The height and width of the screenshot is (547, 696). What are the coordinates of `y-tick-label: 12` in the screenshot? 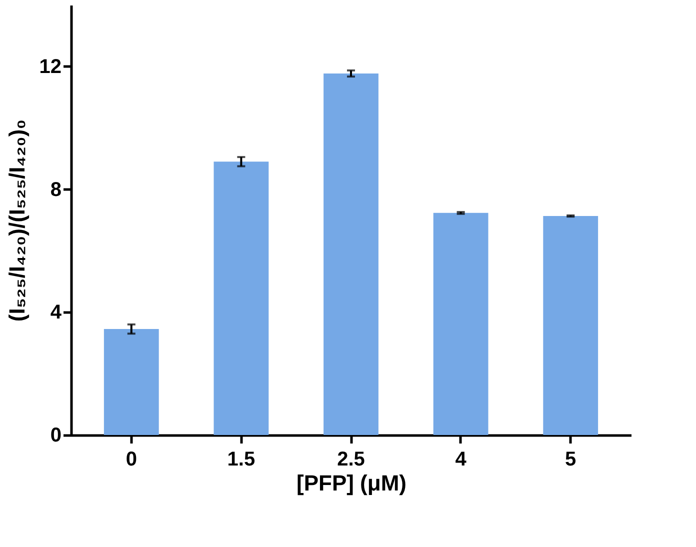 It's located at (50, 67).